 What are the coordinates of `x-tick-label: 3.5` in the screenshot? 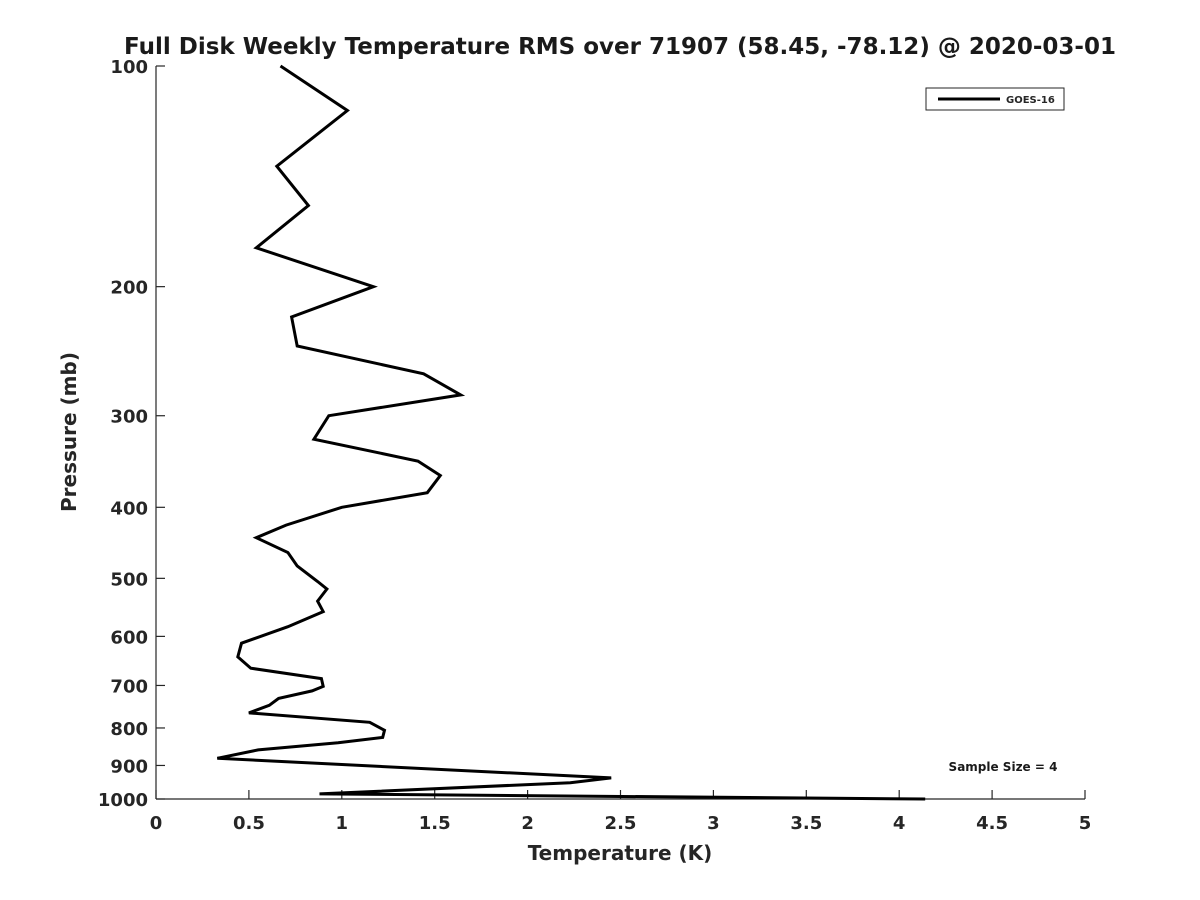 It's located at (806, 823).